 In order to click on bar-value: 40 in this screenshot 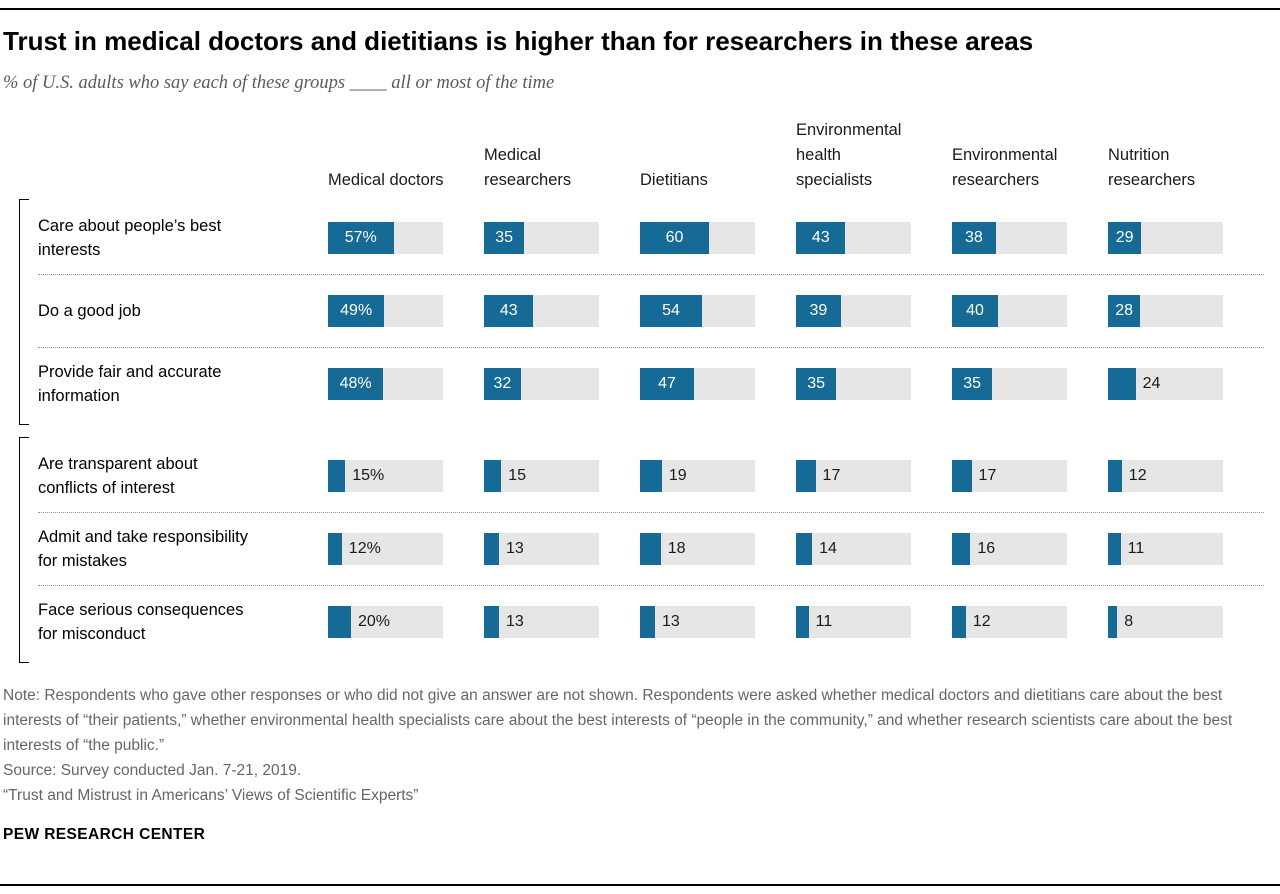, I will do `click(975, 310)`.